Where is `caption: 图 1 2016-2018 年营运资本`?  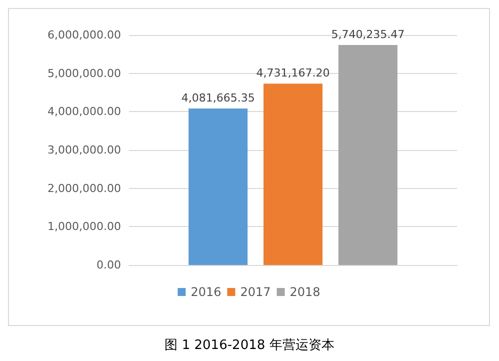
caption: 图 1 2016-2018 年营运资本 is located at coordinates (250, 345).